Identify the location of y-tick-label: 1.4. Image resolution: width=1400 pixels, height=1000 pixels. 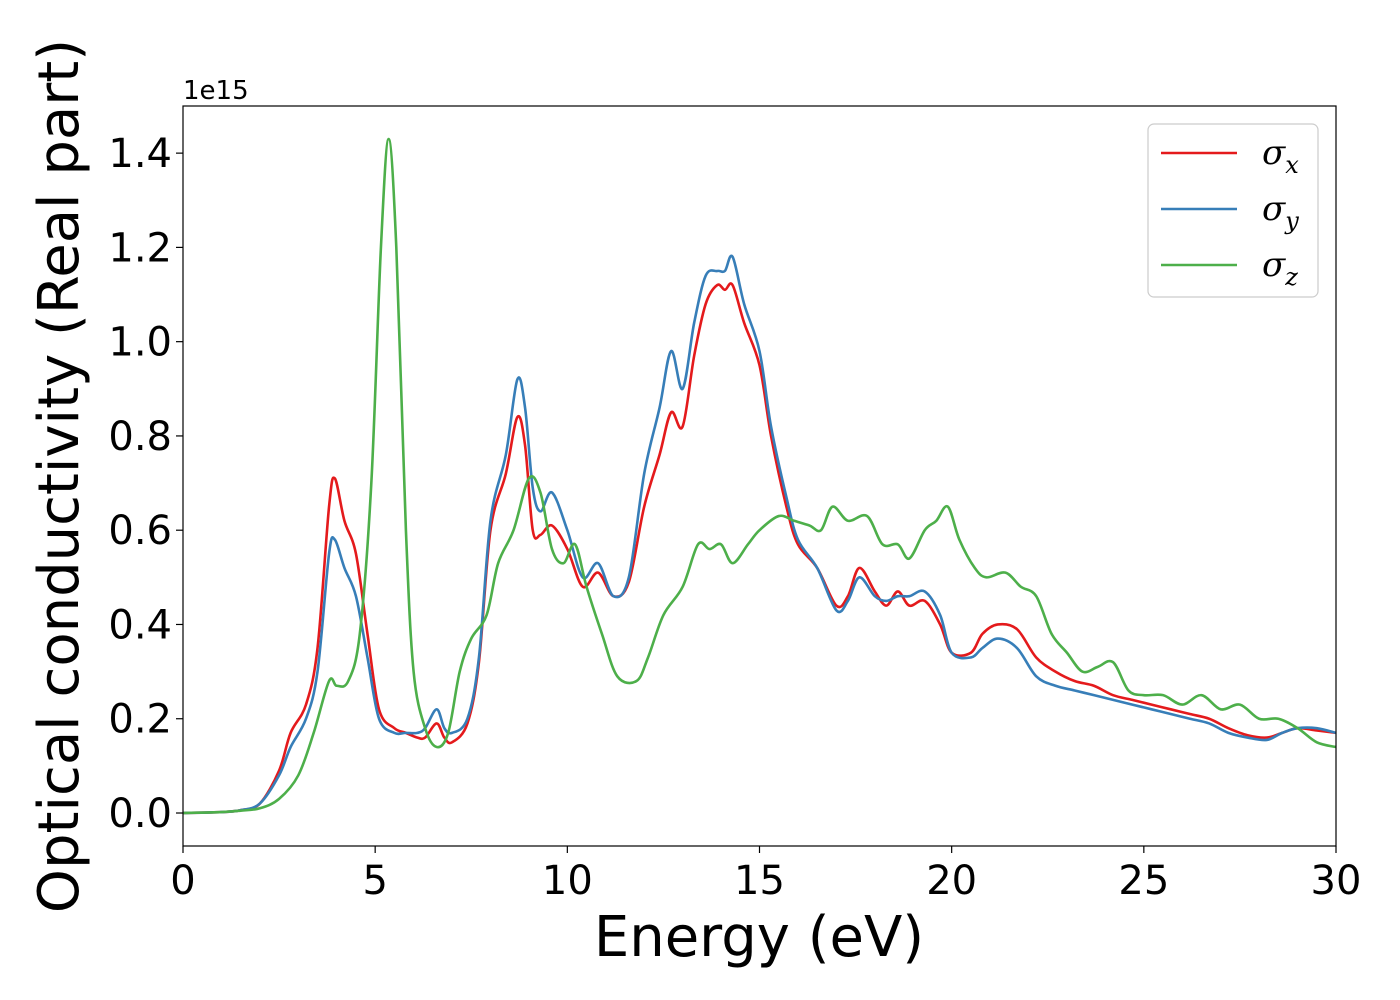
(140, 154).